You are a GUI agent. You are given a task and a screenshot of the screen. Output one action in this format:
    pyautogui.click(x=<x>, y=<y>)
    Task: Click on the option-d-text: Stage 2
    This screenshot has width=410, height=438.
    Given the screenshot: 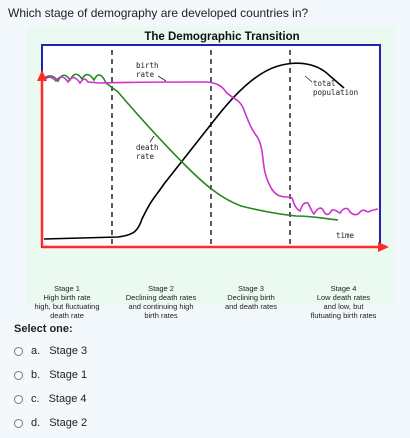 What is the action you would take?
    pyautogui.click(x=68, y=423)
    